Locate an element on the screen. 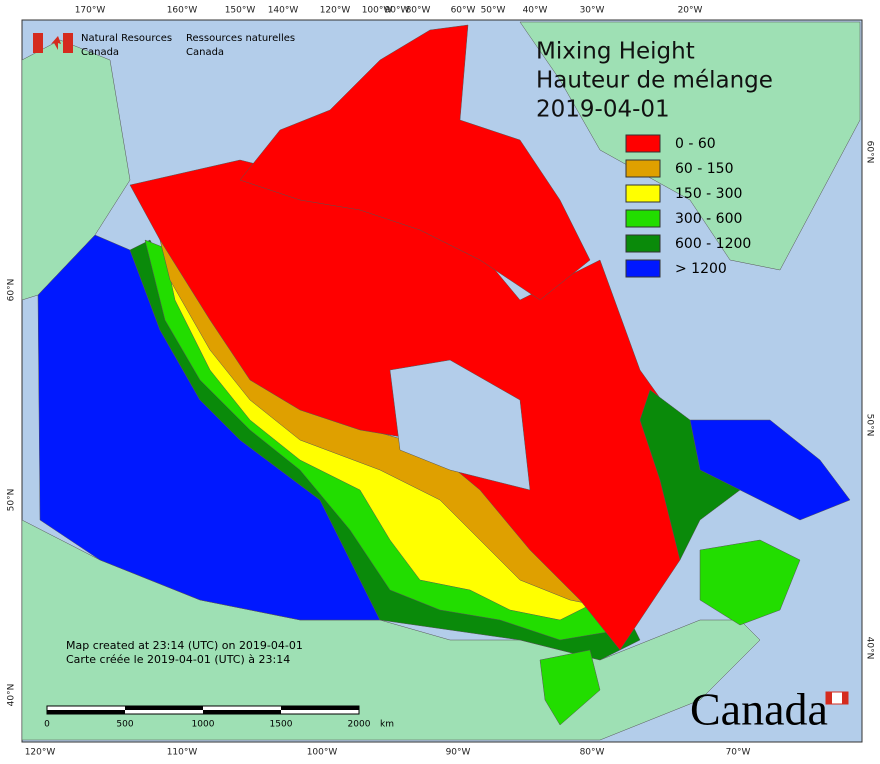  axis-label-top: 90°W is located at coordinates (397, 11).